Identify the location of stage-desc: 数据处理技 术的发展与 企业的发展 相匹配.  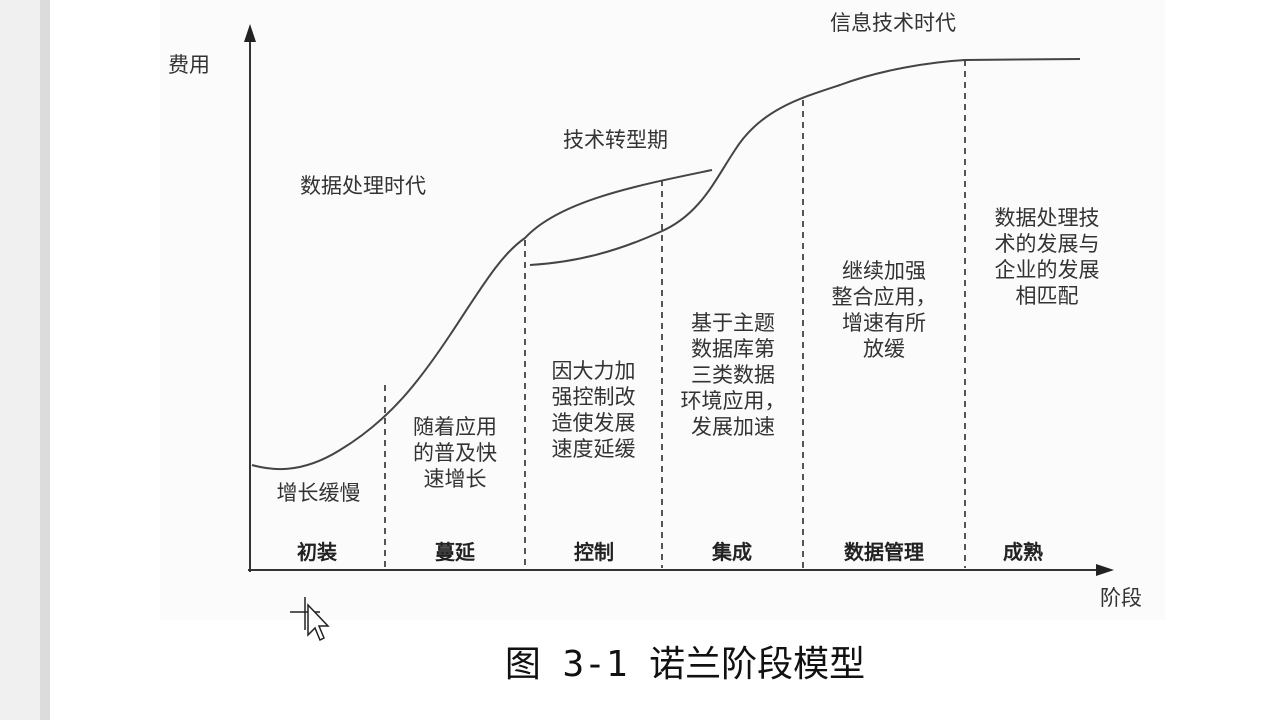
(1047, 257).